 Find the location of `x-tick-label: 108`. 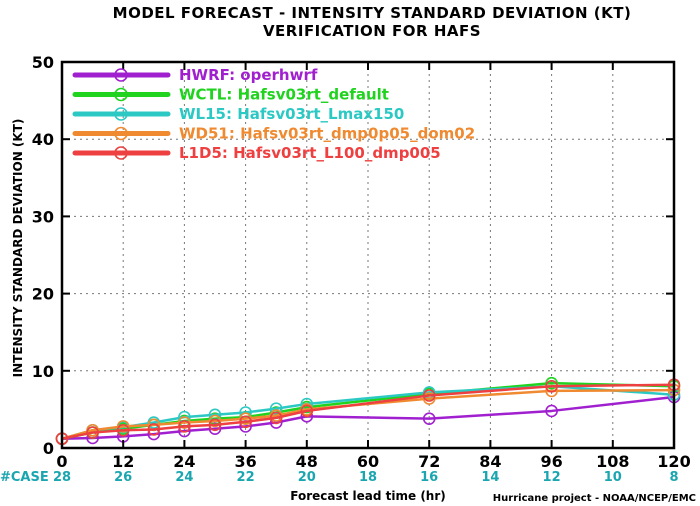

x-tick-label: 108 is located at coordinates (612, 461).